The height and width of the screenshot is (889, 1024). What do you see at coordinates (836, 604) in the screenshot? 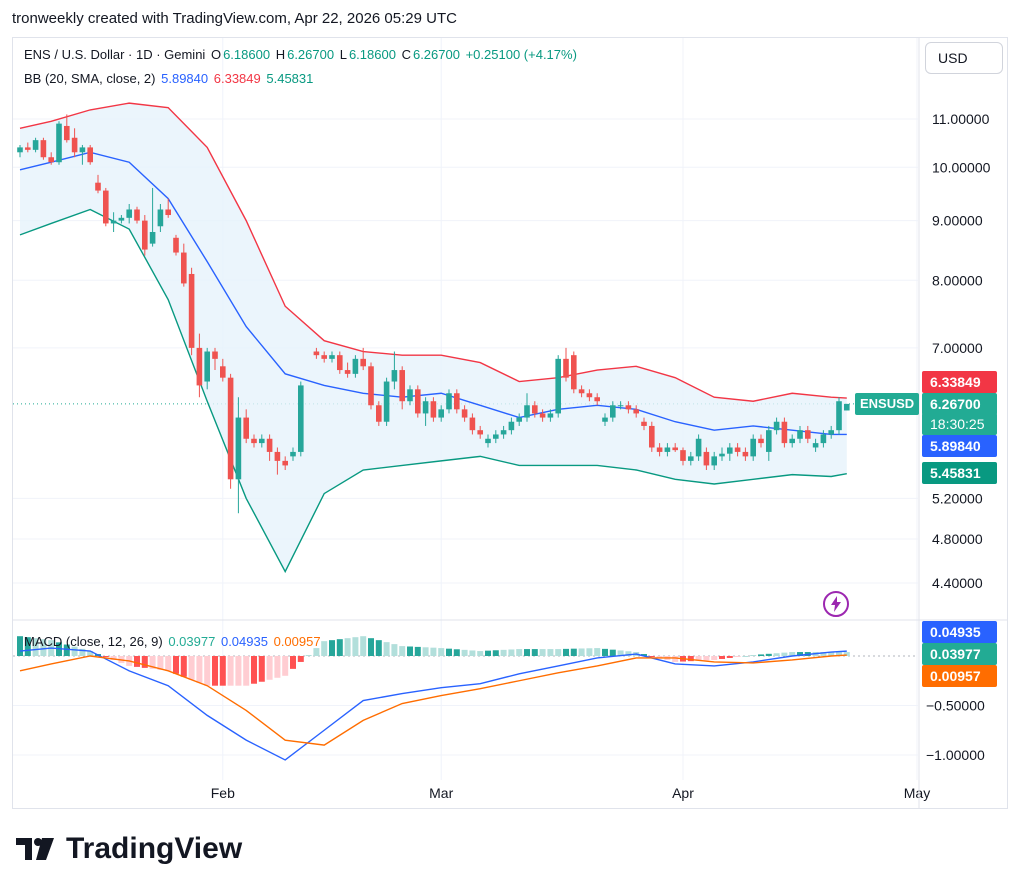
I see `lightning-icon` at bounding box center [836, 604].